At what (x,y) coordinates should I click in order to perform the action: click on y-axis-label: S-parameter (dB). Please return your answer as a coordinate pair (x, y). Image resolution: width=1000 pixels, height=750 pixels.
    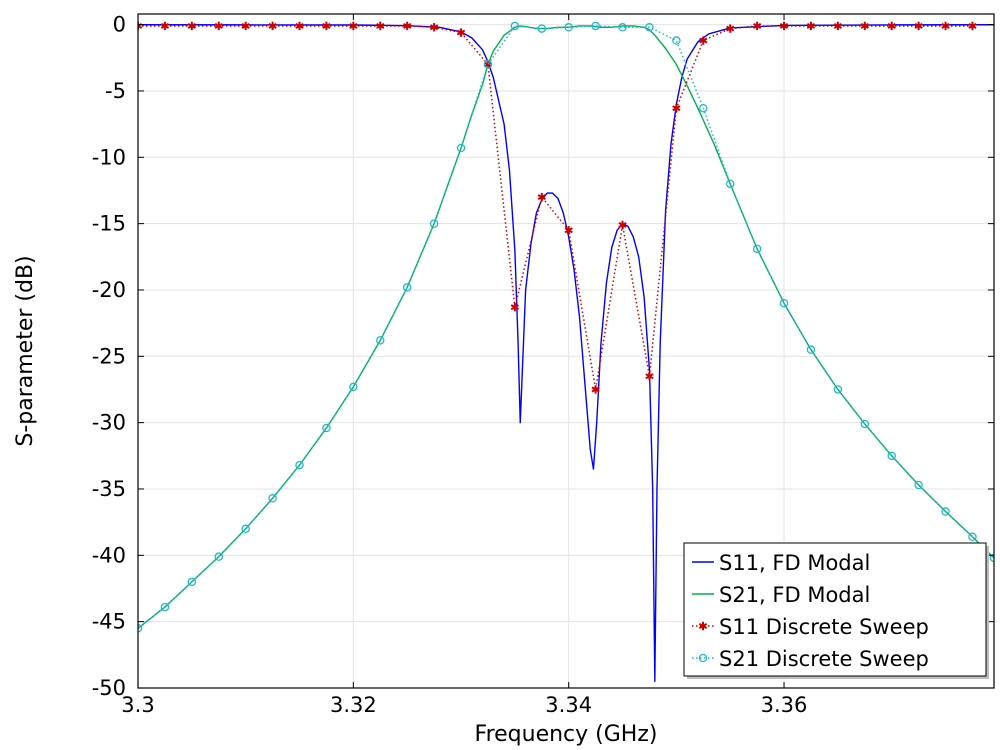
    Looking at the image, I should click on (25, 350).